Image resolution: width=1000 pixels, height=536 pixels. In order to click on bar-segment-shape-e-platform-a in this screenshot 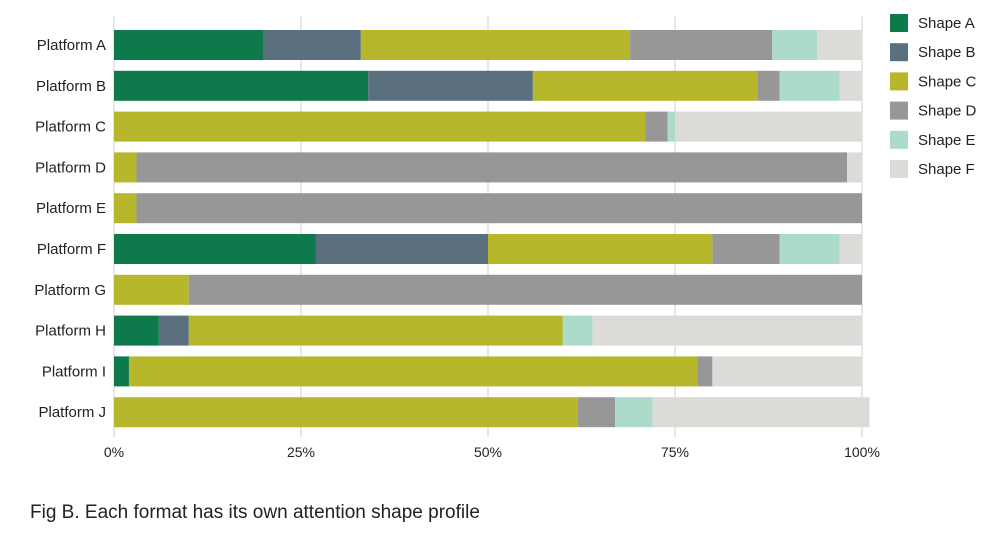, I will do `click(795, 45)`.